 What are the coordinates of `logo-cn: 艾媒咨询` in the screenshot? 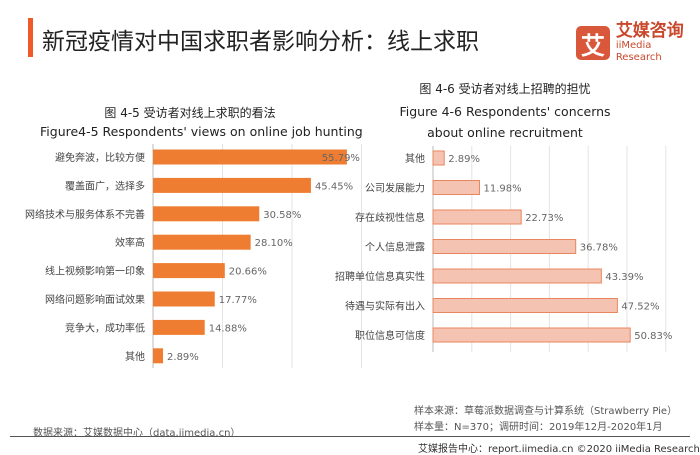 It's located at (649, 31).